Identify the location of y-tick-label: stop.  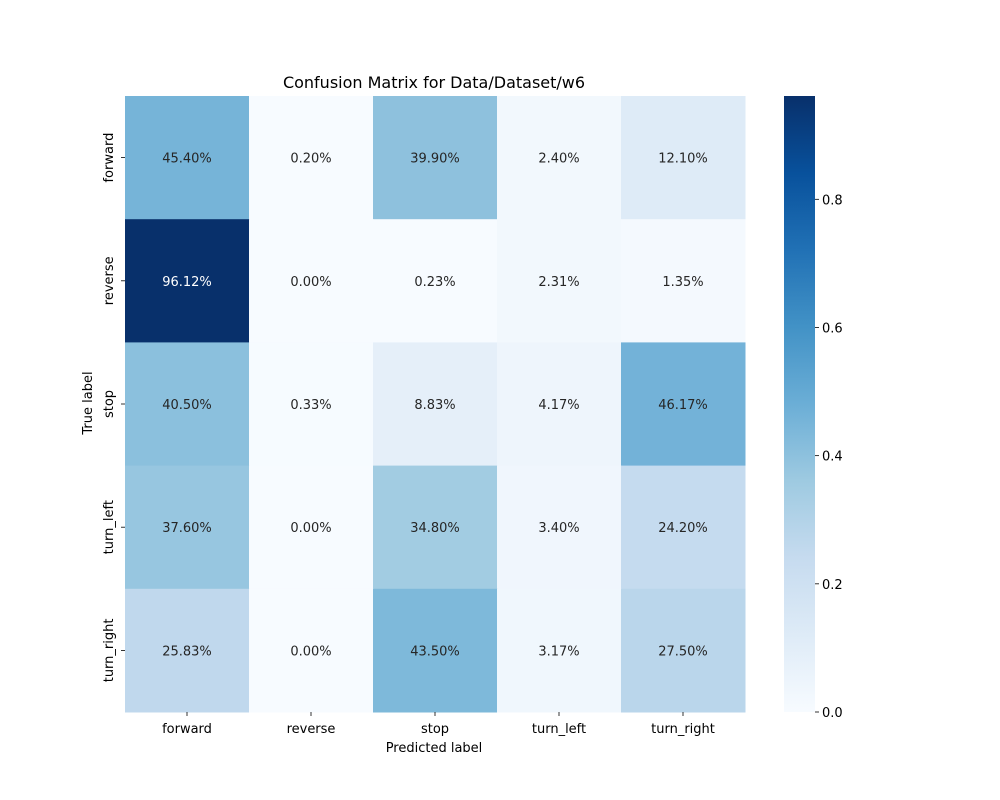
(109, 404).